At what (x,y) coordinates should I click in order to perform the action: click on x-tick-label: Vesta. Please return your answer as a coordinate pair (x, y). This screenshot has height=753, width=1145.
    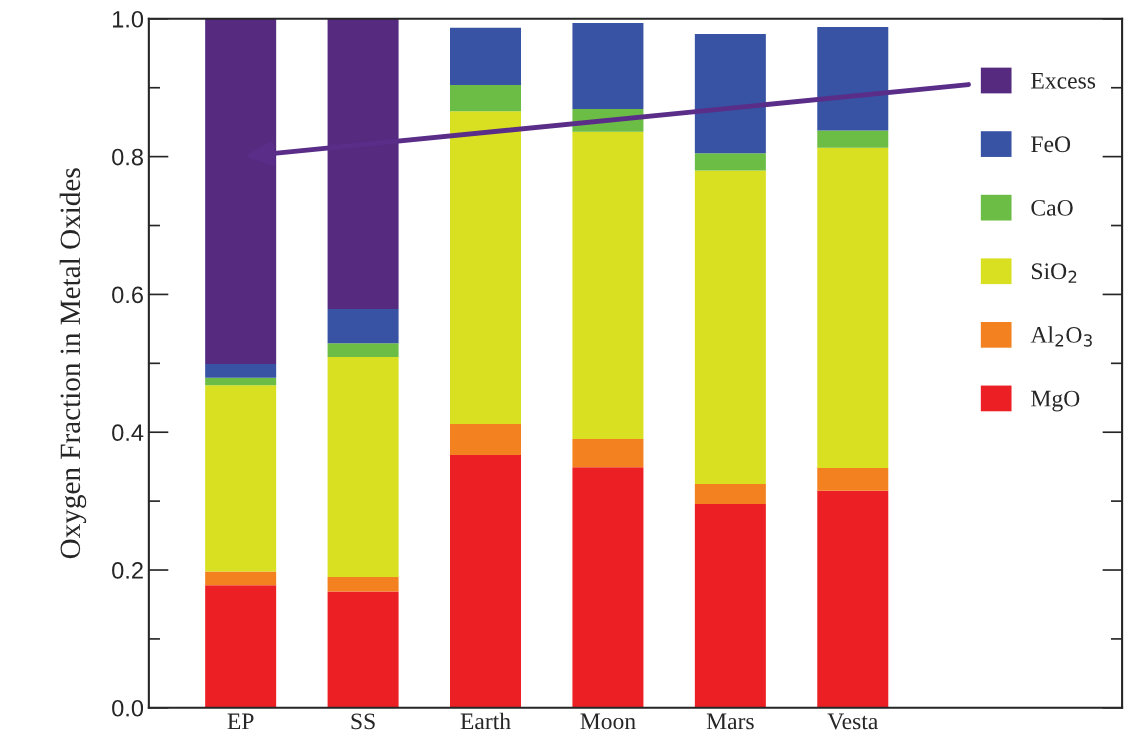
    Looking at the image, I should click on (853, 721).